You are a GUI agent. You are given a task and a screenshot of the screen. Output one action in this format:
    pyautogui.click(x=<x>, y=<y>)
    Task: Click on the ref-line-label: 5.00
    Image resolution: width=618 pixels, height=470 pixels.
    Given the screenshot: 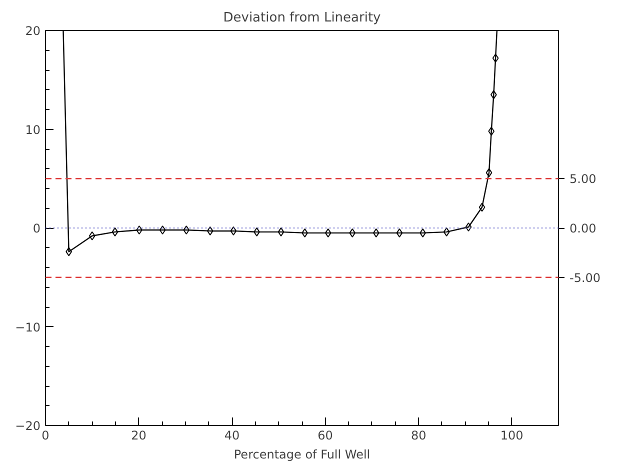 What is the action you would take?
    pyautogui.click(x=583, y=179)
    